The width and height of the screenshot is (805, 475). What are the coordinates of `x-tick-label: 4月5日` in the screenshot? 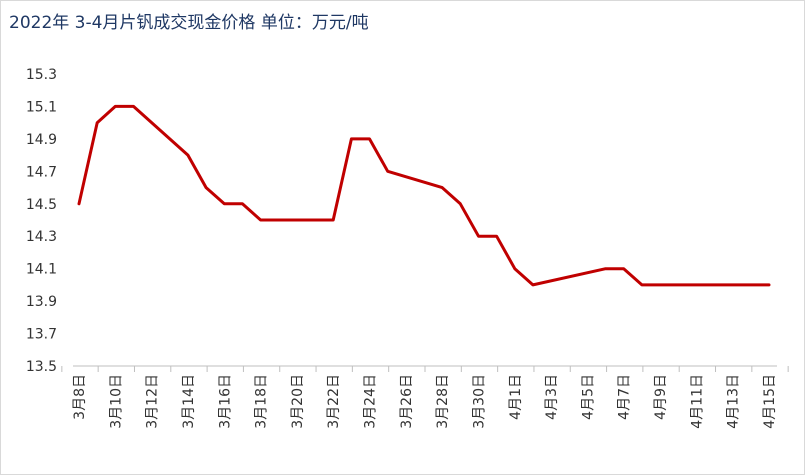 It's located at (588, 397).